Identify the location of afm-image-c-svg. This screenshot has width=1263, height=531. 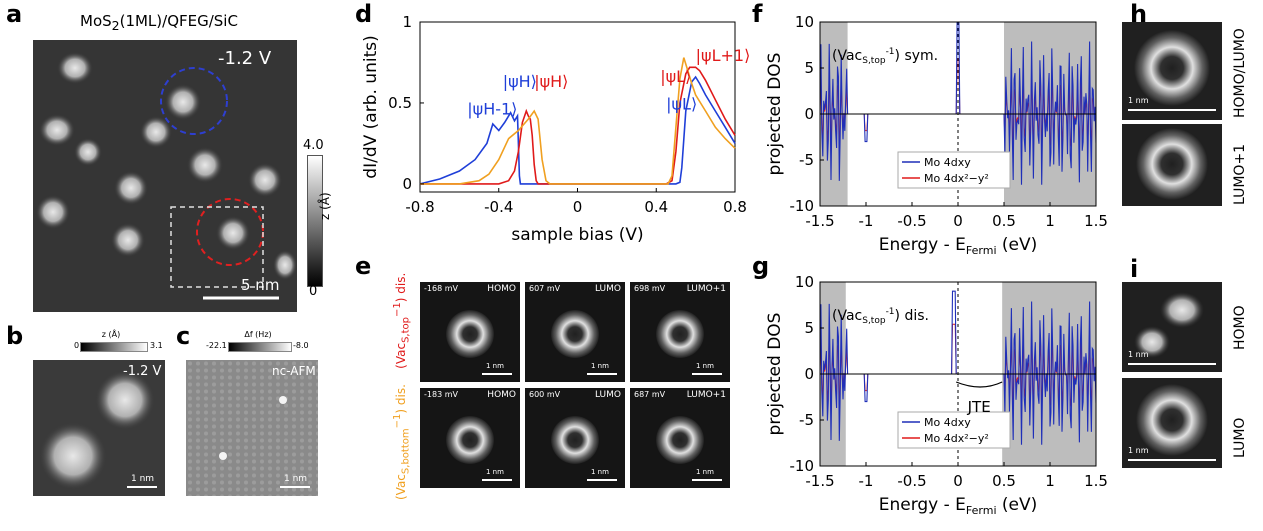
(252, 428).